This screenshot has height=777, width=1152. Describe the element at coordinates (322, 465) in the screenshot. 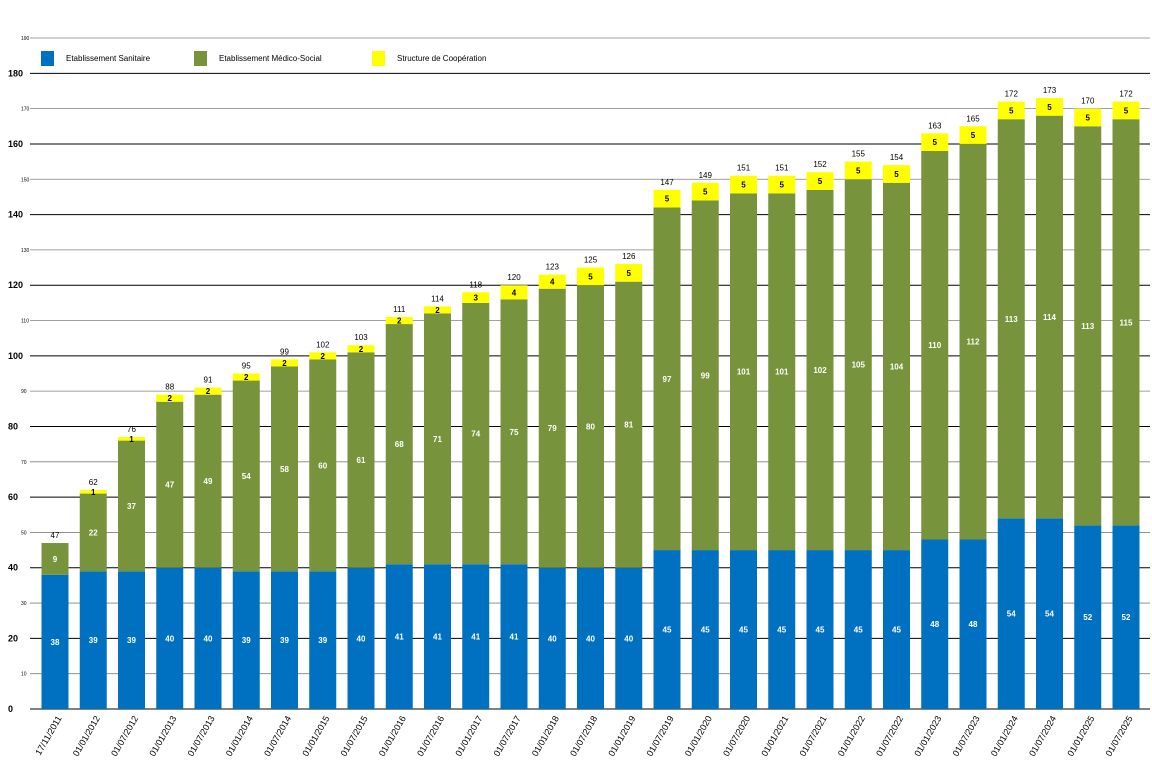

I see `data-label-medico-social: 60` at that location.